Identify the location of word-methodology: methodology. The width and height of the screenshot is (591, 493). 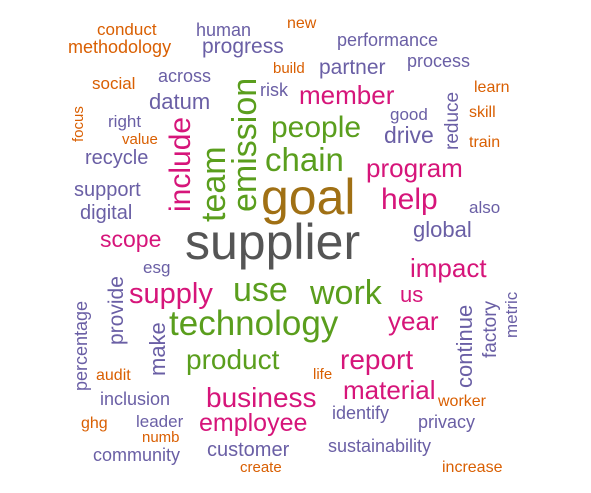
(120, 47).